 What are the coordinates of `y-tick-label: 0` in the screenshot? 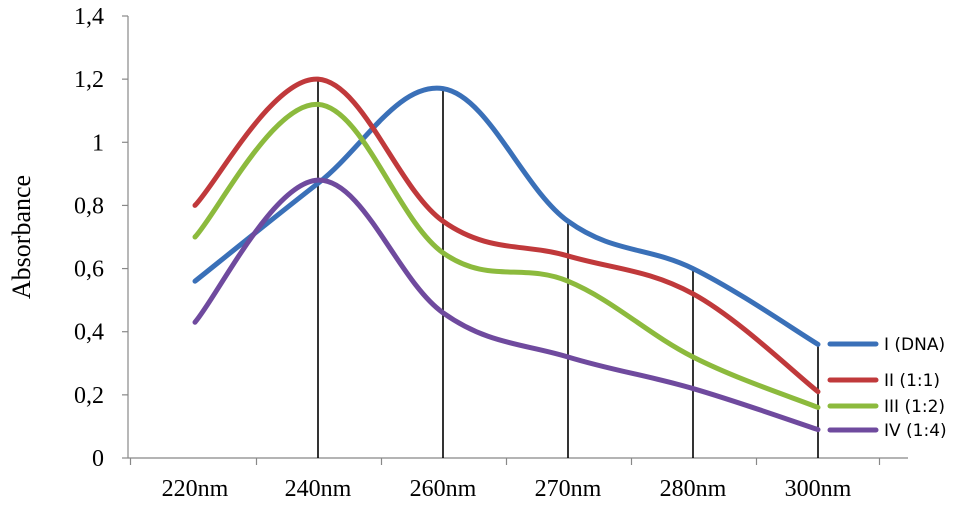 It's located at (98, 459).